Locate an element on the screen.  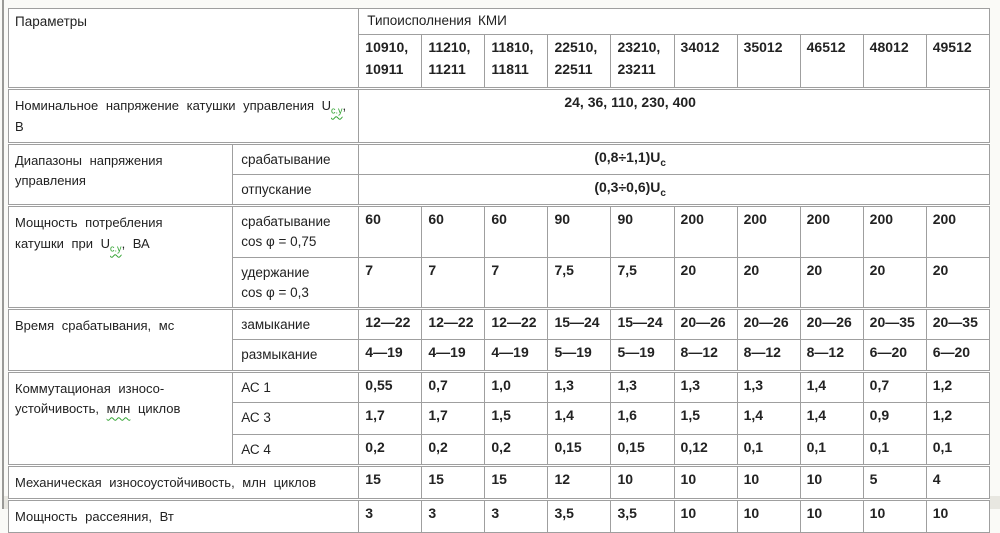
mechanical-endurance-value: 4 is located at coordinates (958, 482).